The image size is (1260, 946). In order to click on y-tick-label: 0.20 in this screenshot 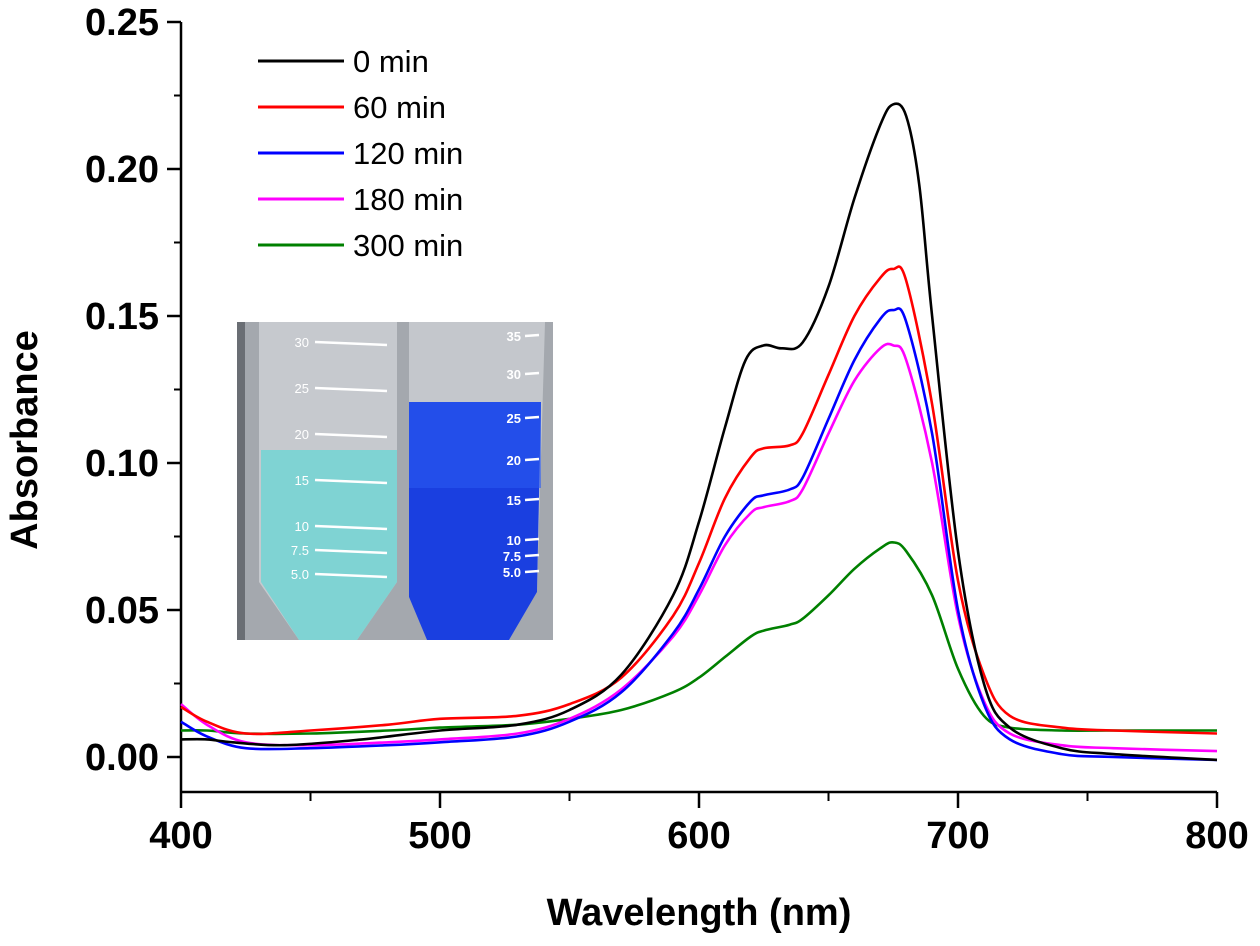, I will do `click(122, 170)`.